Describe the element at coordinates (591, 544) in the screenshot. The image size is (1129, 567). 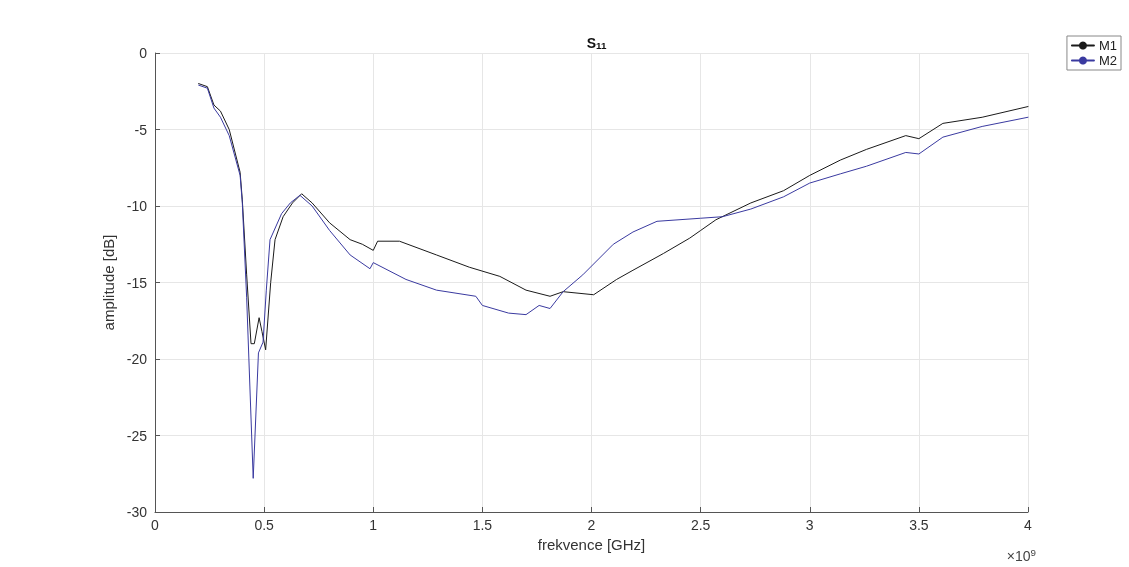
I see `x-axis-title: frekvence [GHz]` at that location.